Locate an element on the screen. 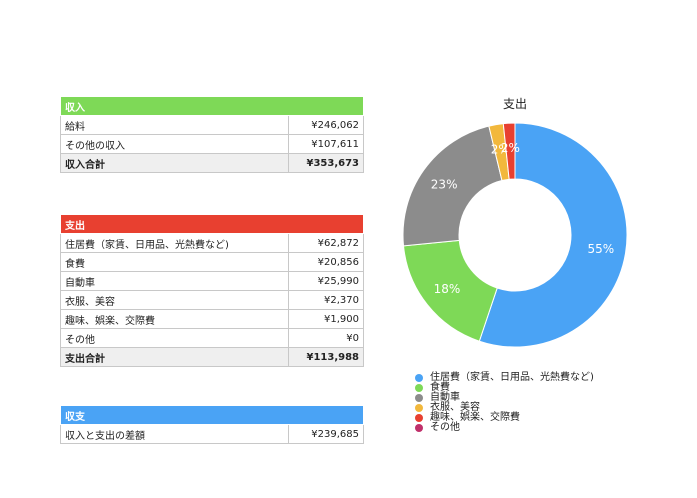 Image resolution: width=697 pixels, height=498 pixels. legend-item: 食費 is located at coordinates (504, 388).